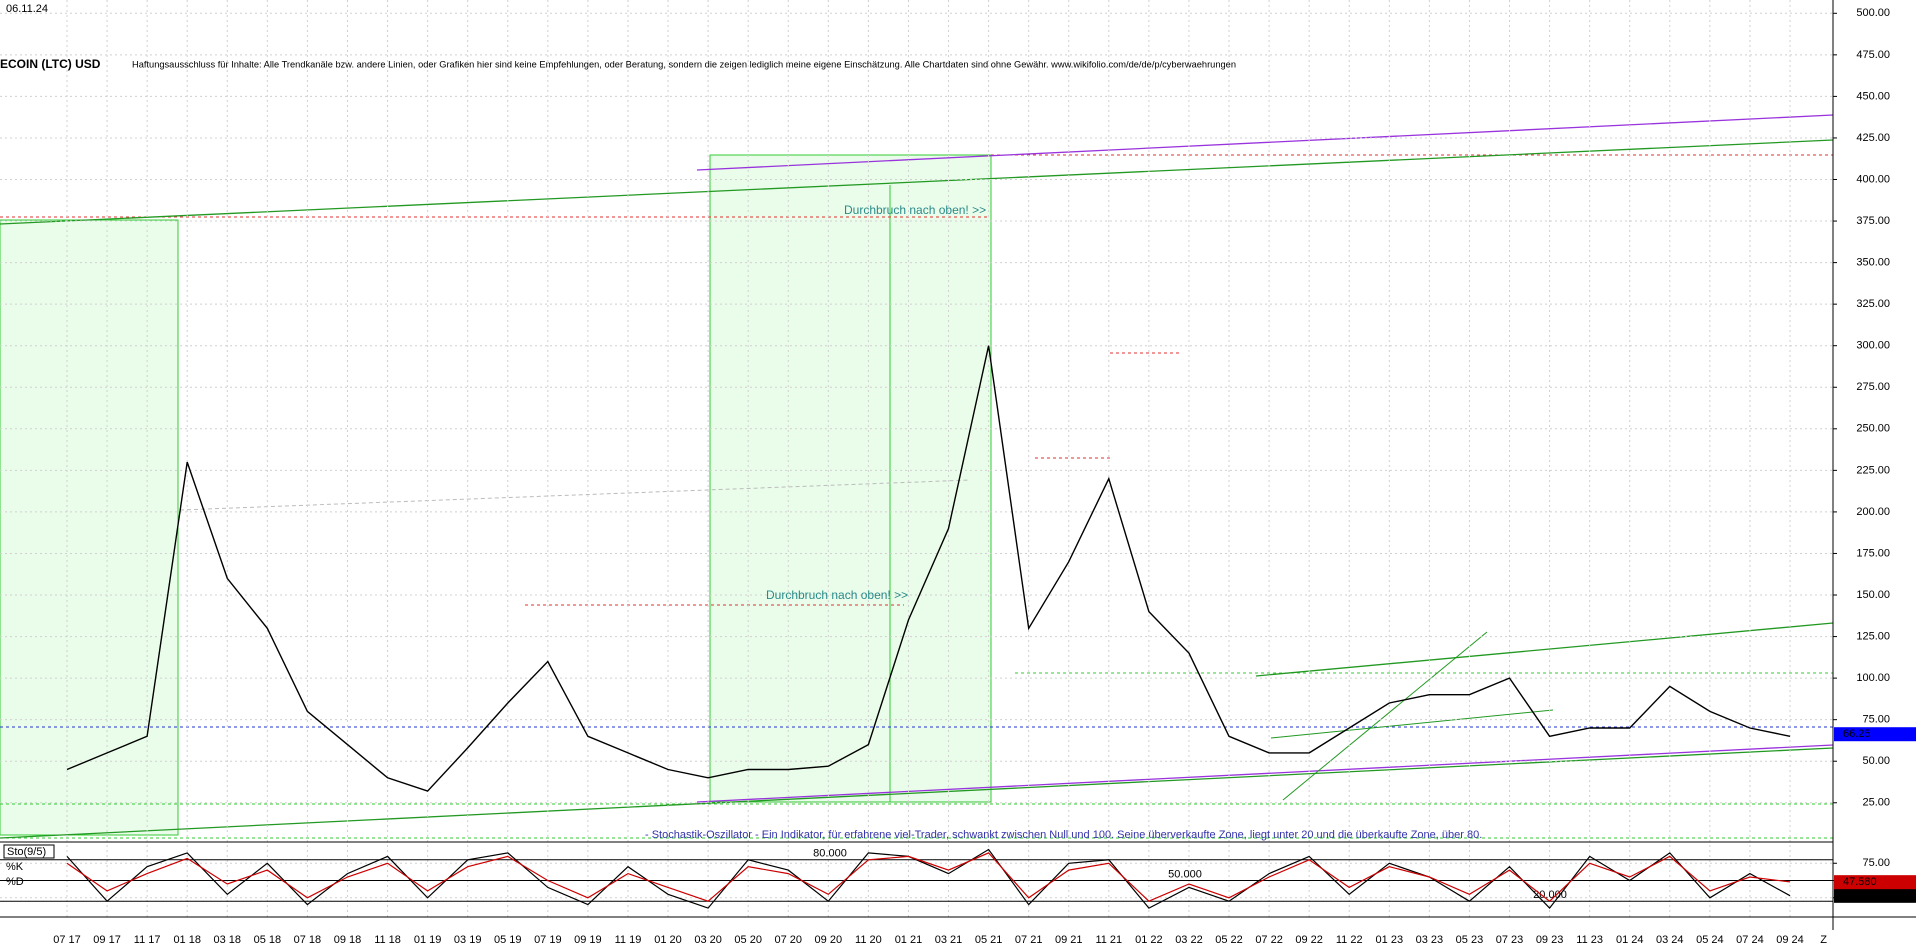 The height and width of the screenshot is (948, 1916). What do you see at coordinates (1390, 940) in the screenshot?
I see `x-tick-label: 01 23` at bounding box center [1390, 940].